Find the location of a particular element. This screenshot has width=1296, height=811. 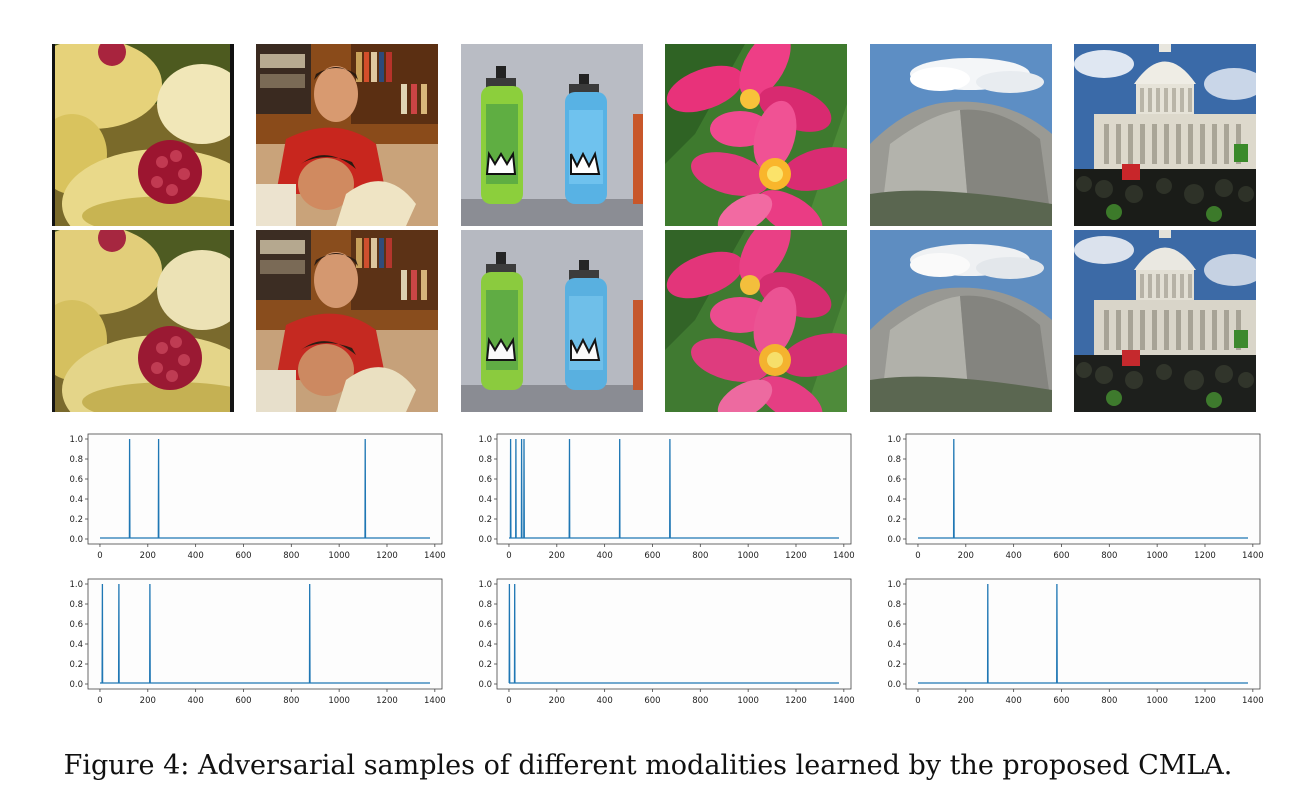

adversarial-cupcakes-raspberry-image is located at coordinates (143, 321).